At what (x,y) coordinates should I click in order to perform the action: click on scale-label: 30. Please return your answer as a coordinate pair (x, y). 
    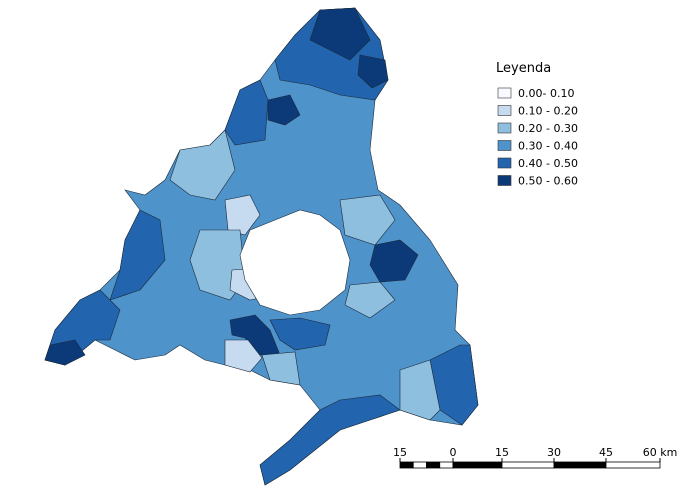
    Looking at the image, I should click on (554, 452).